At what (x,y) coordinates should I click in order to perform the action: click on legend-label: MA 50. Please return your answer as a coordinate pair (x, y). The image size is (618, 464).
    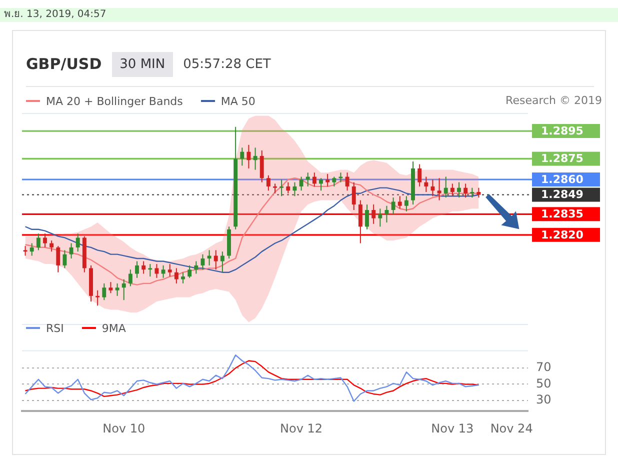
    Looking at the image, I should click on (238, 101).